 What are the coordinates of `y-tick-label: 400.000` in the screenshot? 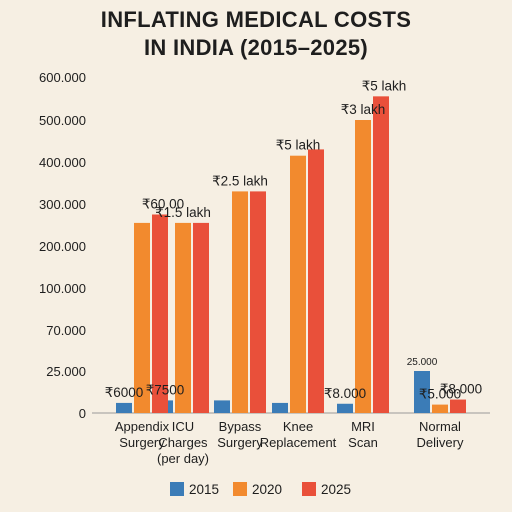 It's located at (62, 162).